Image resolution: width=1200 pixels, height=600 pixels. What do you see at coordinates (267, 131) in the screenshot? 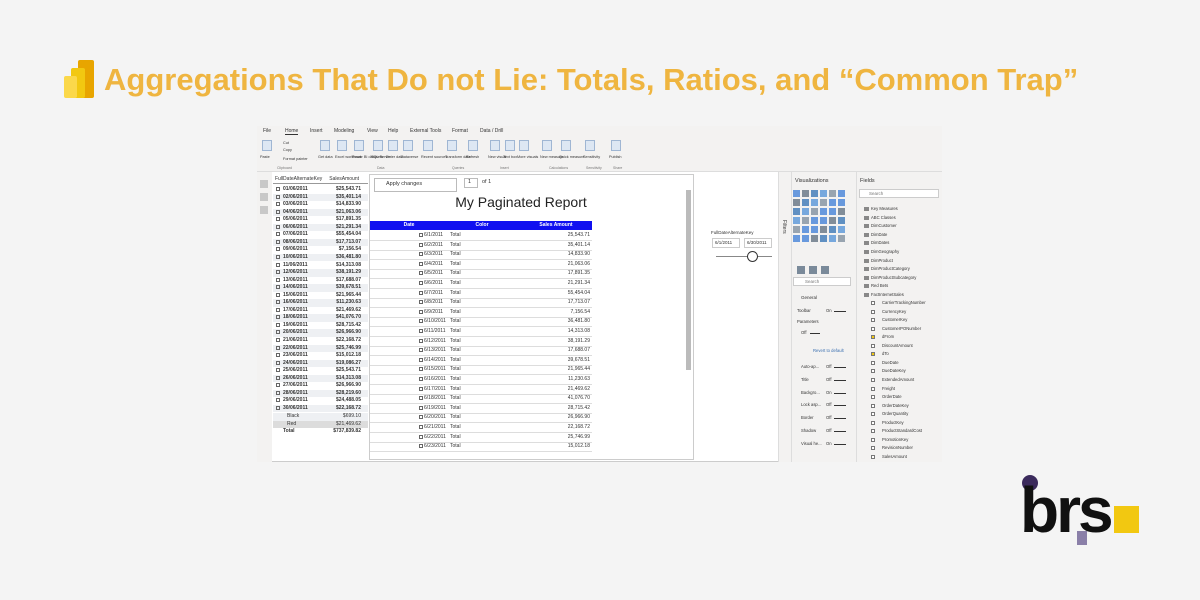
I see `ribbon-tab: File` at bounding box center [267, 131].